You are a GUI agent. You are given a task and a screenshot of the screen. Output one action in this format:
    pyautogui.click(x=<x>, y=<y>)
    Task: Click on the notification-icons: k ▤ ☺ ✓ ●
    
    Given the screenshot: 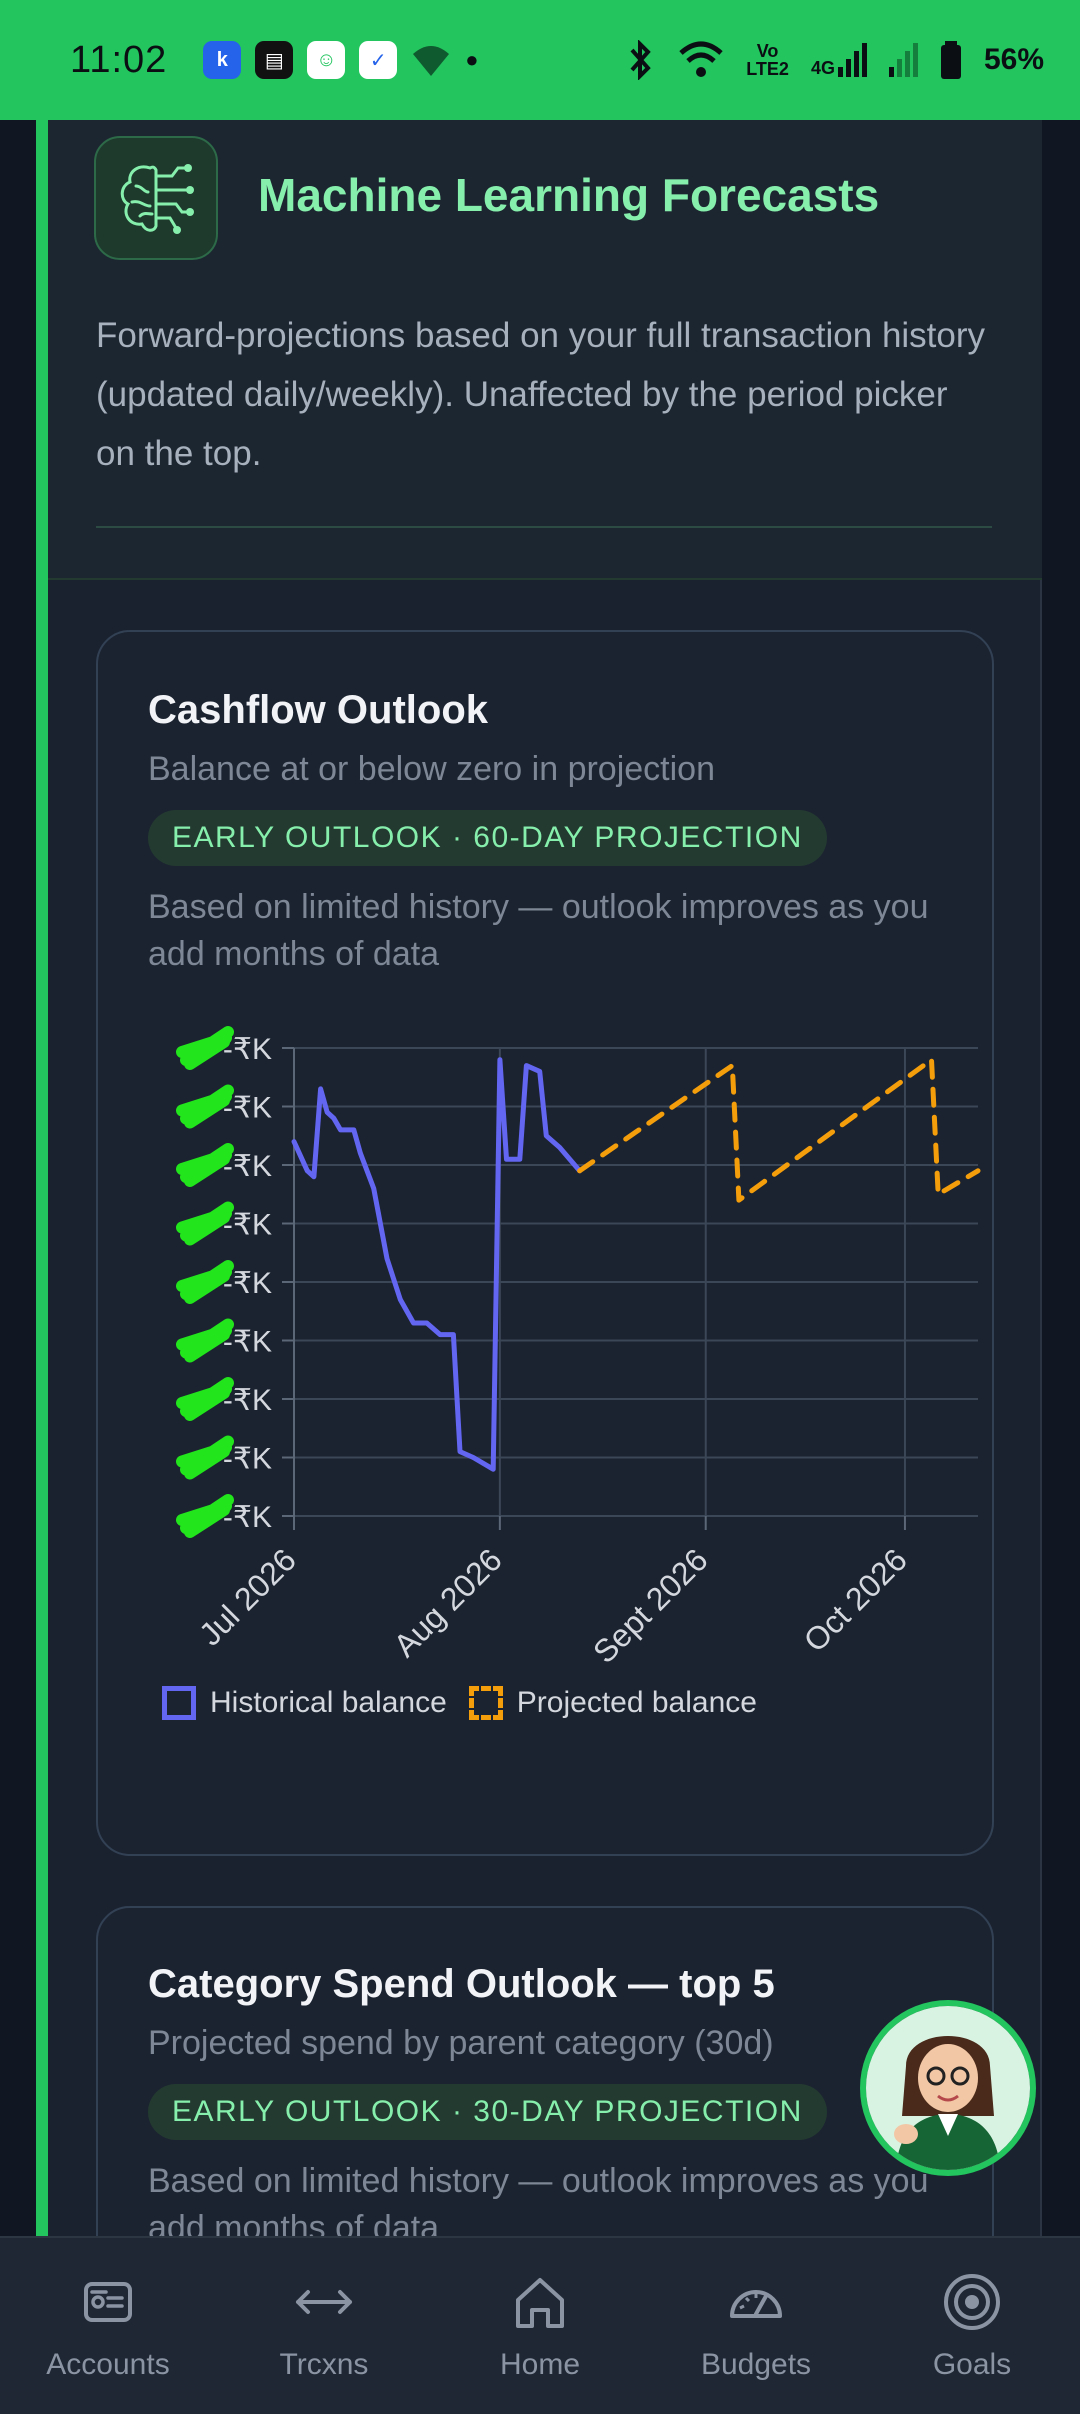 What is the action you would take?
    pyautogui.click(x=341, y=60)
    